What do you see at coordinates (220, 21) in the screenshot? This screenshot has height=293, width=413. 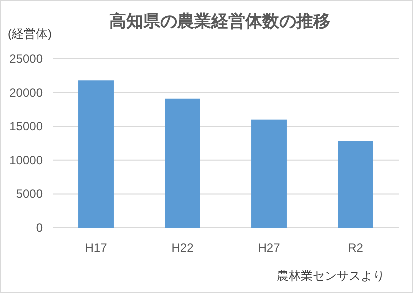 I see `chart-title: 高知県の農業経営体数の推移` at bounding box center [220, 21].